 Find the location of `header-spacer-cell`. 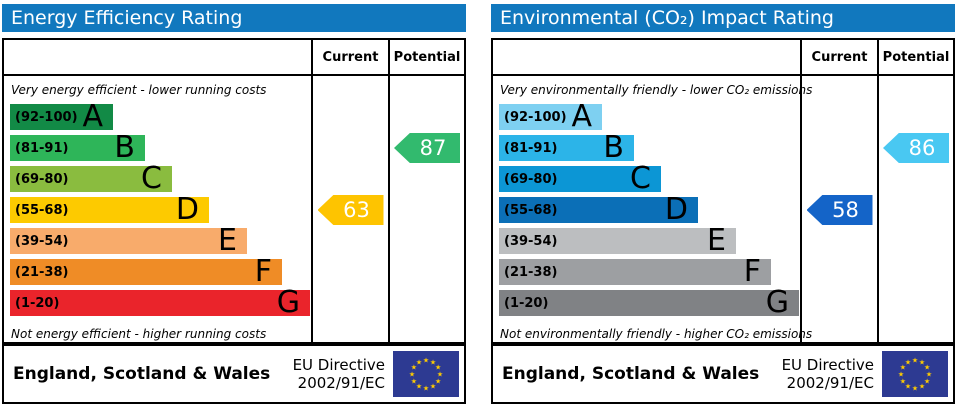

header-spacer-cell is located at coordinates (157, 57).